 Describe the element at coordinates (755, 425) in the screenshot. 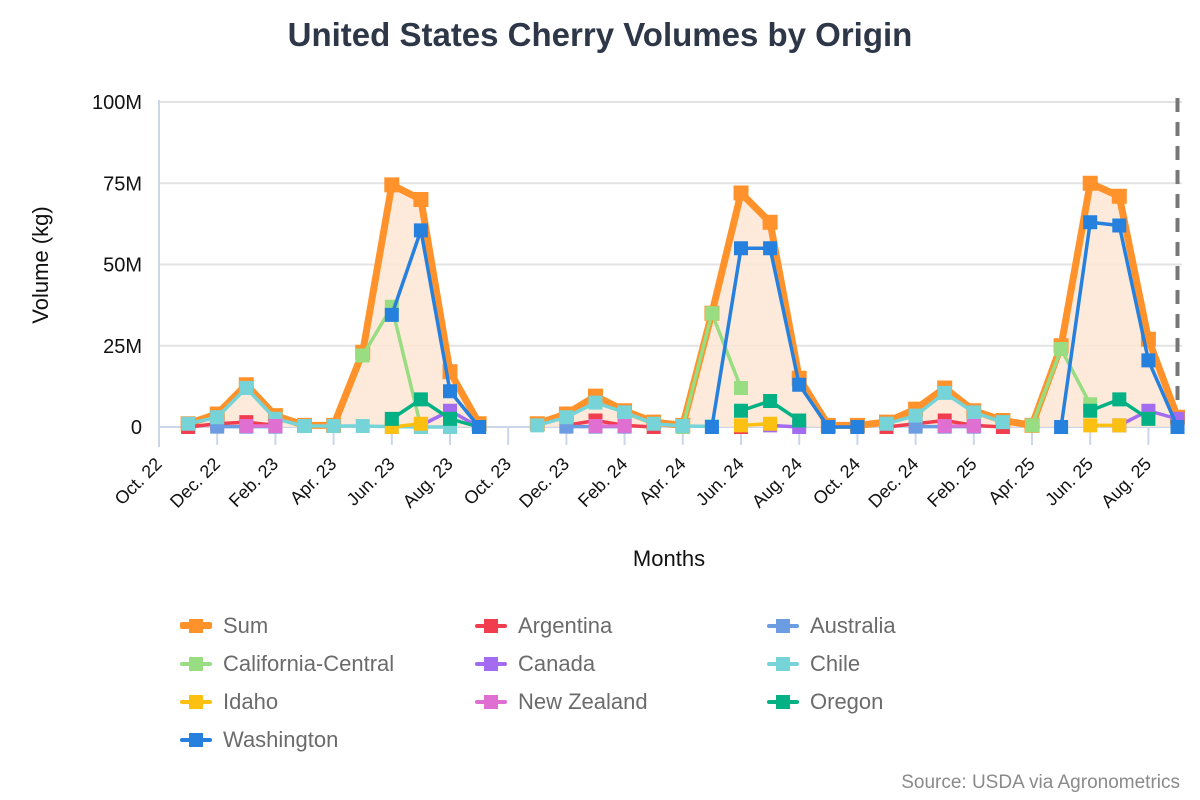

I see `series-idaho` at that location.